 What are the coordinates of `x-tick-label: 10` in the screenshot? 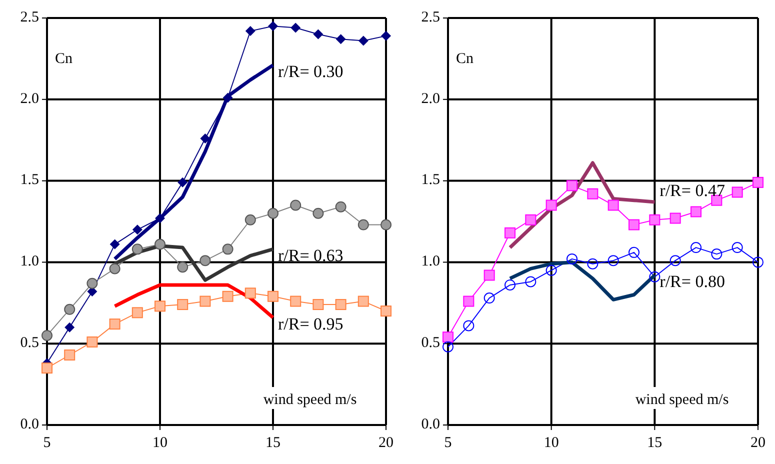 It's located at (551, 443).